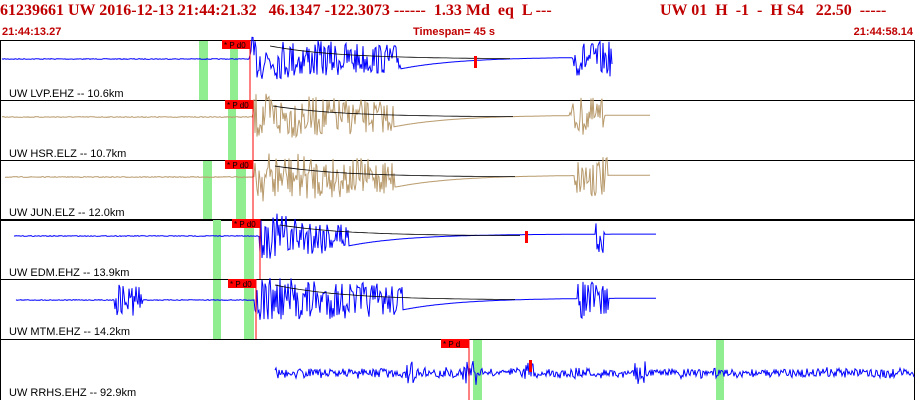 Image resolution: width=916 pixels, height=400 pixels. I want to click on pick-flag-jun, so click(239, 164).